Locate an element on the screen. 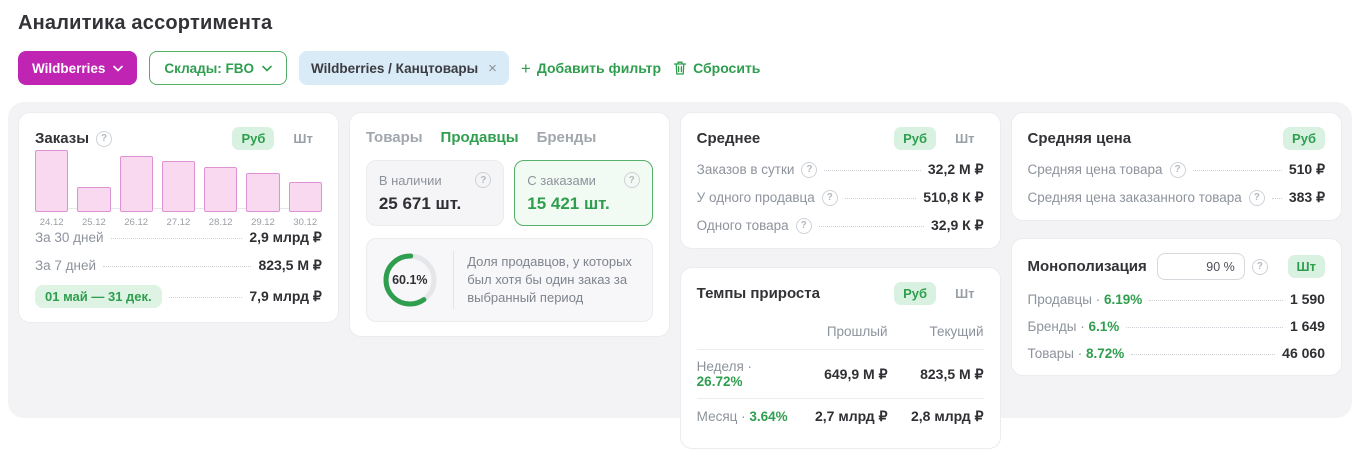  close-icon: × is located at coordinates (492, 68).